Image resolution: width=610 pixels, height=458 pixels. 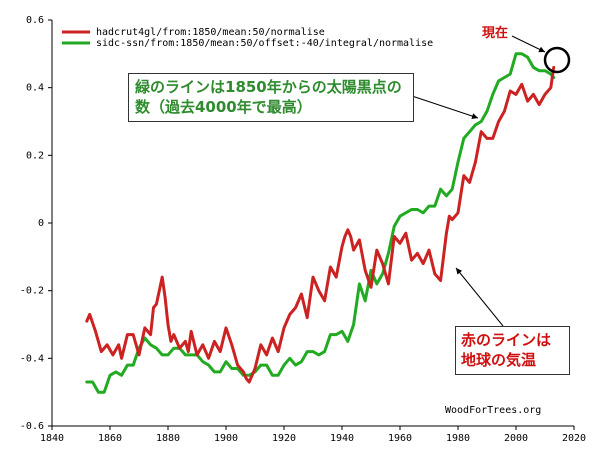 I want to click on y-tick-label: 0.4, so click(x=35, y=88).